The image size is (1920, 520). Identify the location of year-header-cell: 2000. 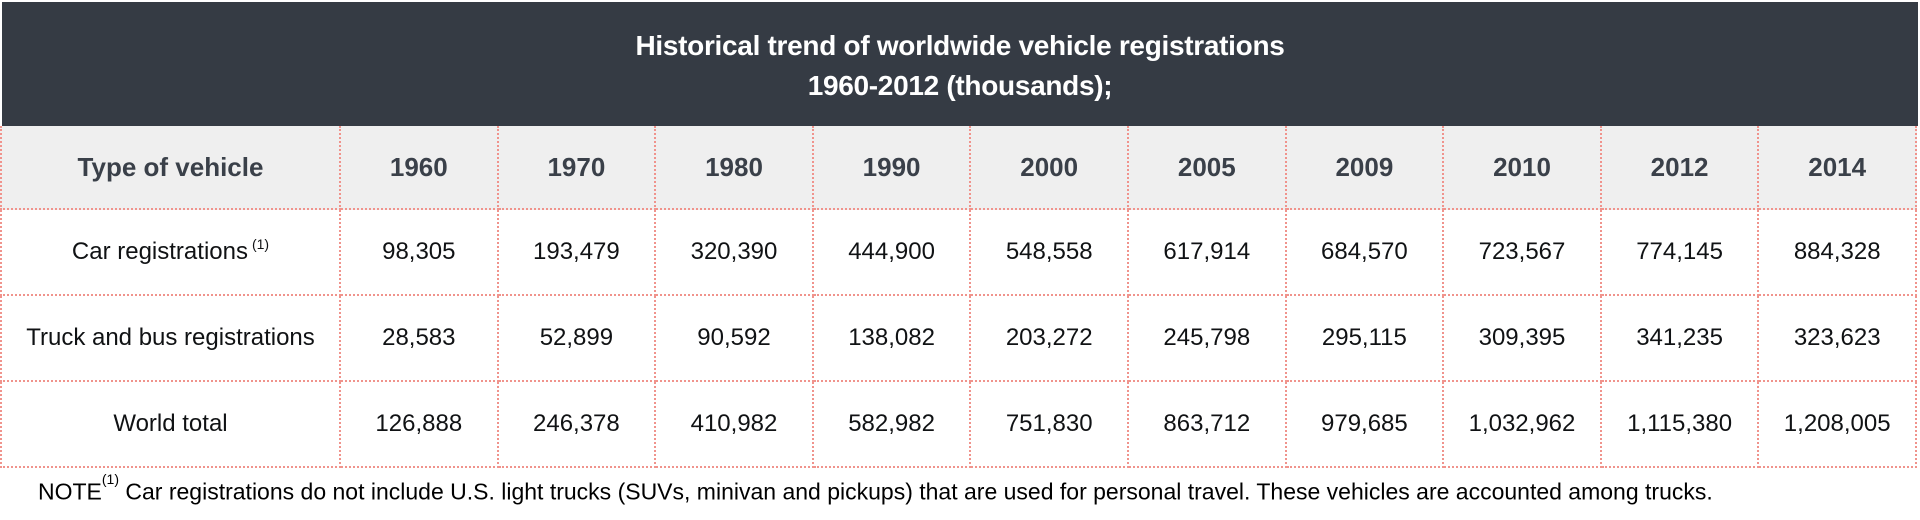
(1050, 168).